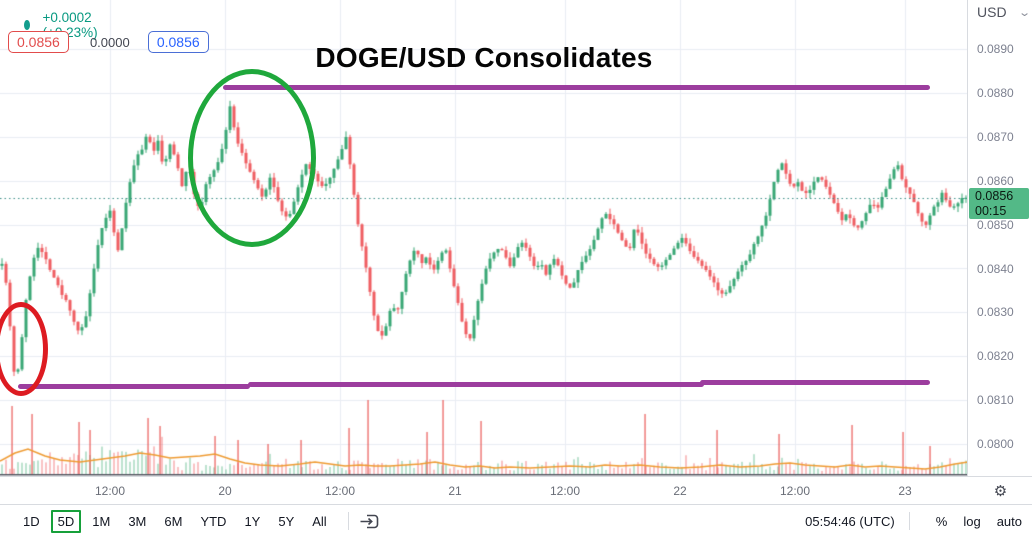 The width and height of the screenshot is (1032, 536). Describe the element at coordinates (995, 268) in the screenshot. I see `price-axis-label: 0.0840` at that location.